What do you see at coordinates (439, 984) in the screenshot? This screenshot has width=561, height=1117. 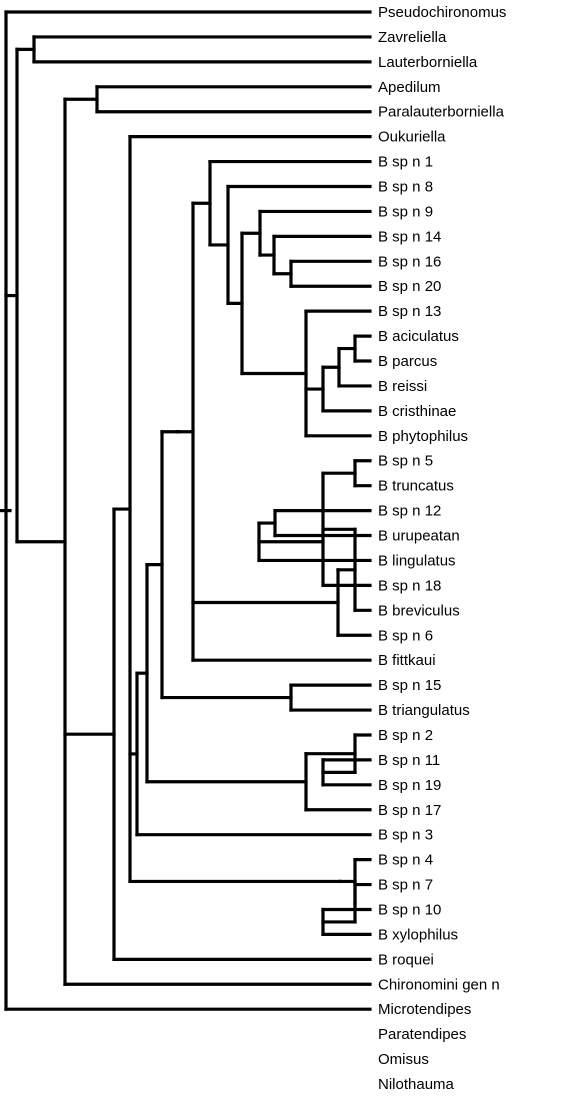 I see `taxon-label: Chironomini gen n` at bounding box center [439, 984].